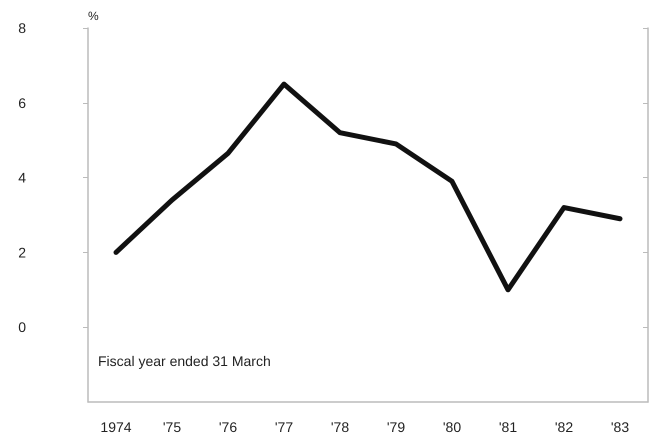  What do you see at coordinates (22, 28) in the screenshot?
I see `y-tick-label: 8` at bounding box center [22, 28].